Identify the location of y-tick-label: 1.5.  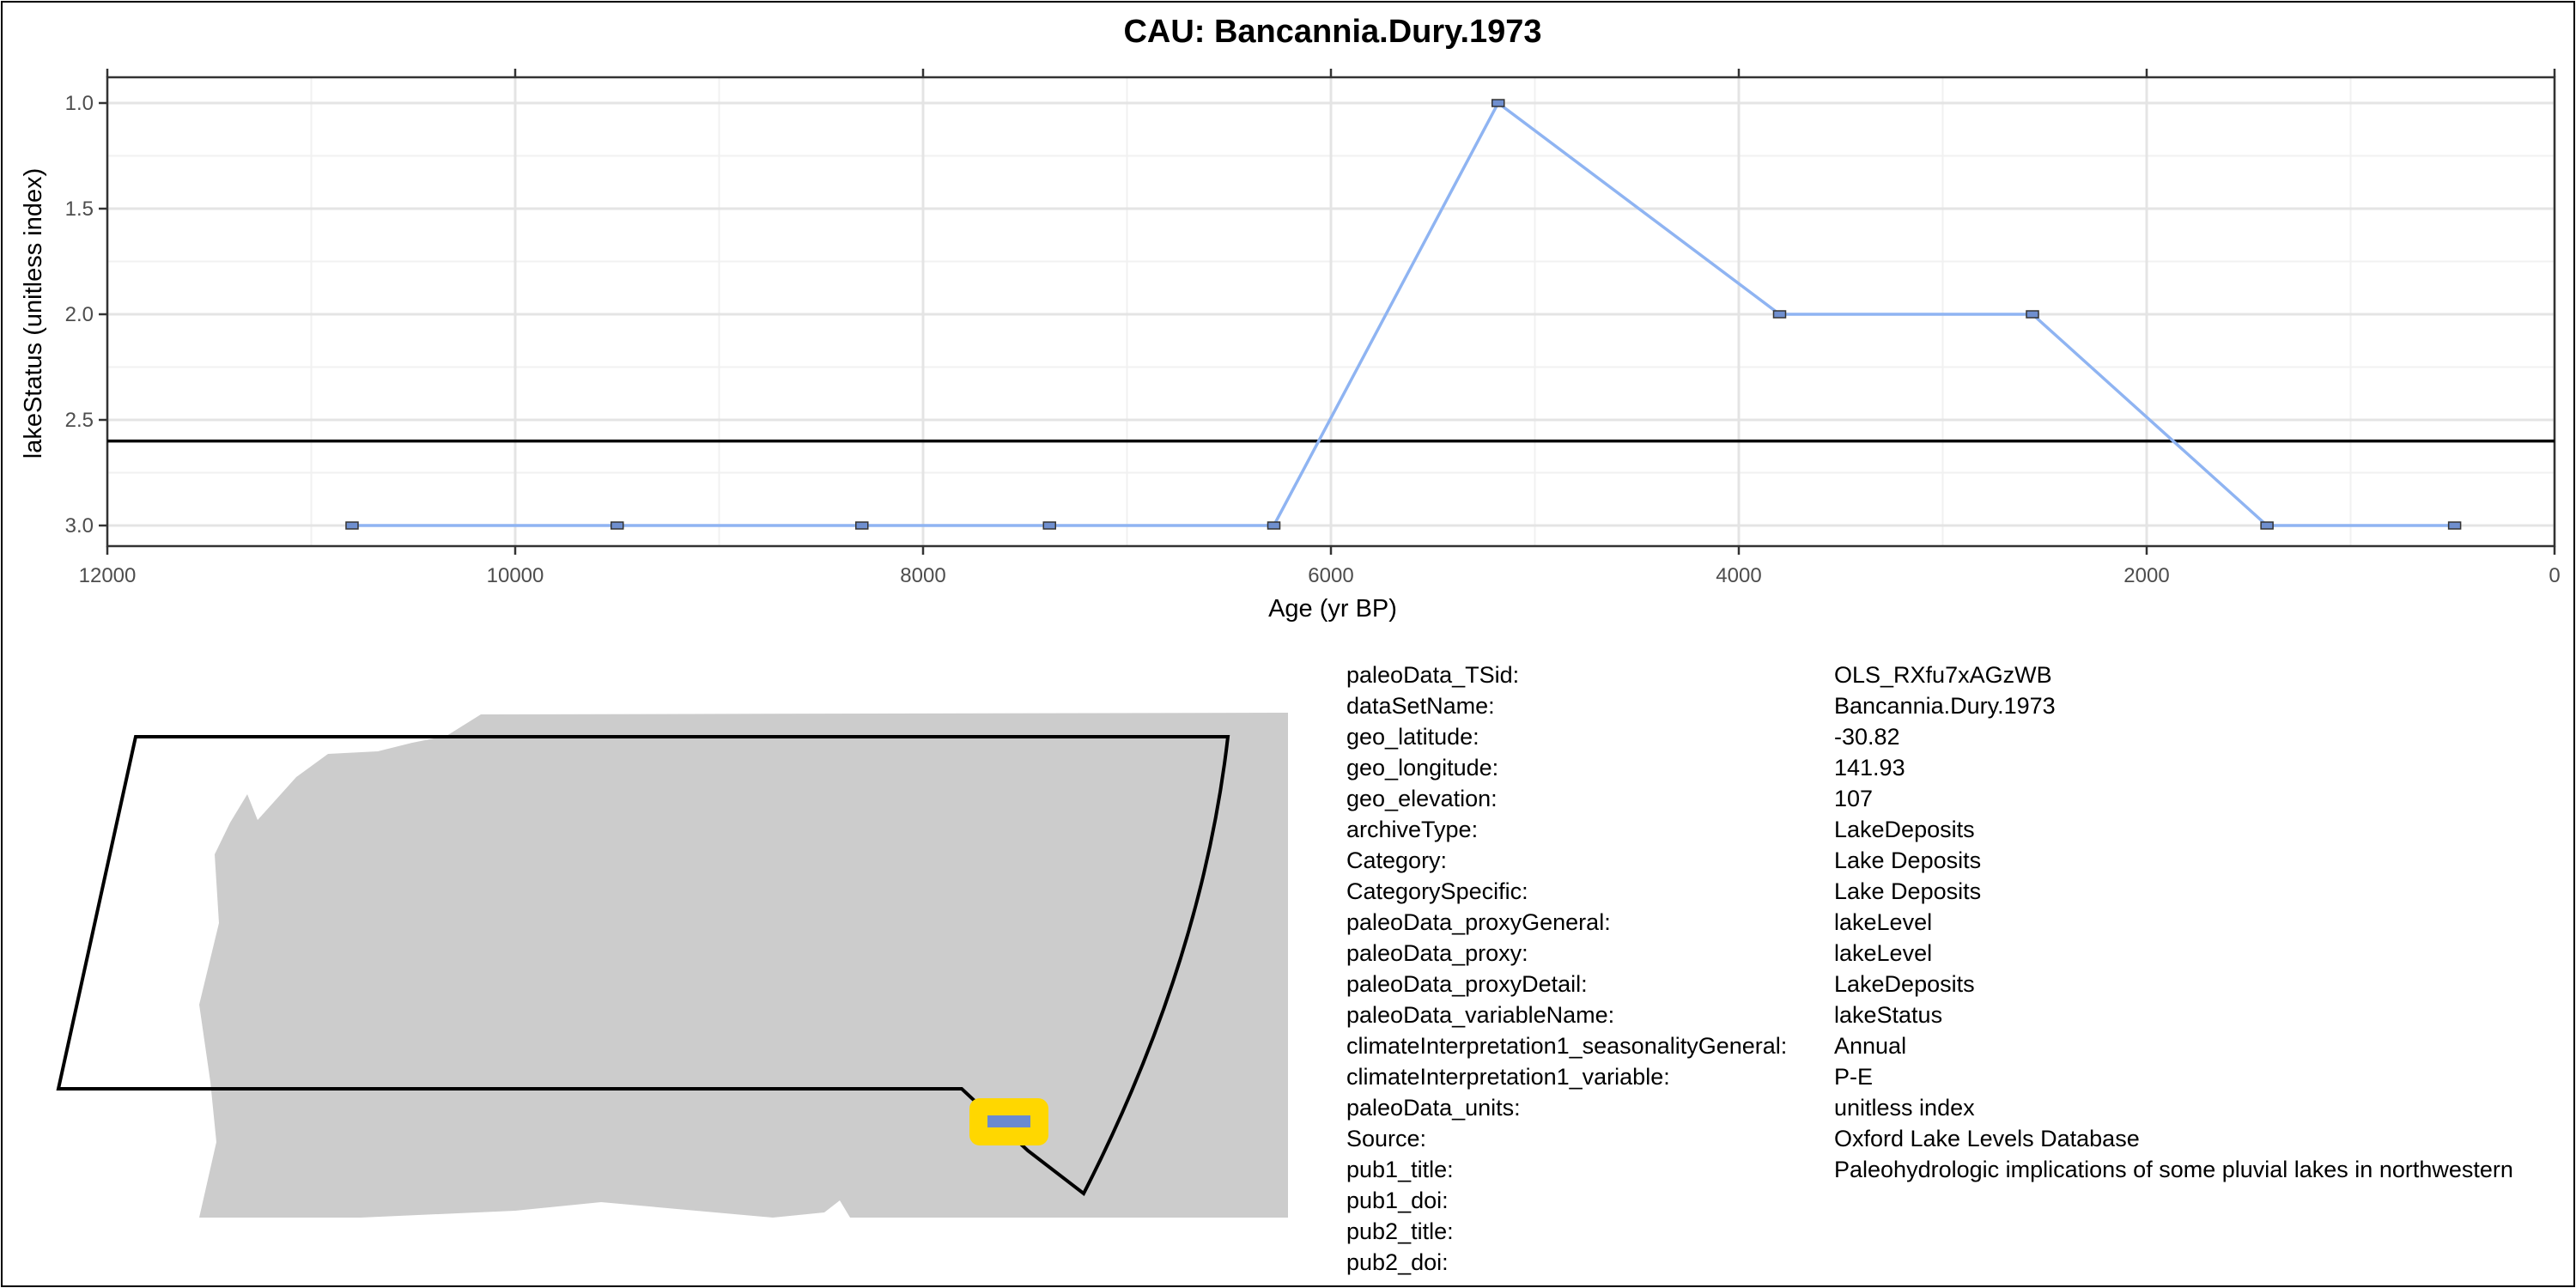
(79, 209).